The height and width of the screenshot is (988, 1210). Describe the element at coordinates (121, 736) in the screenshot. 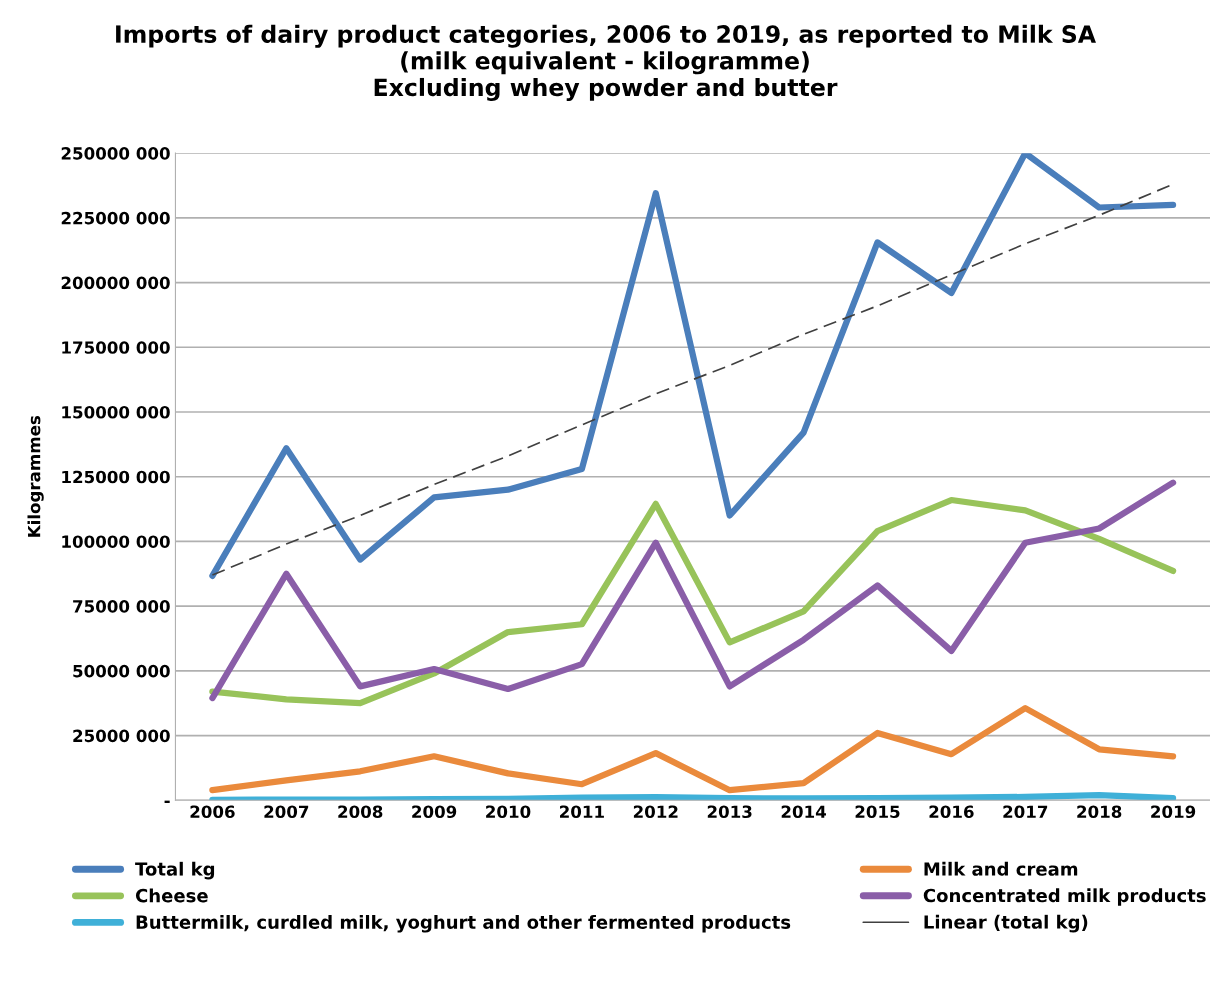

I see `y-tick-label: 25000 000` at that location.